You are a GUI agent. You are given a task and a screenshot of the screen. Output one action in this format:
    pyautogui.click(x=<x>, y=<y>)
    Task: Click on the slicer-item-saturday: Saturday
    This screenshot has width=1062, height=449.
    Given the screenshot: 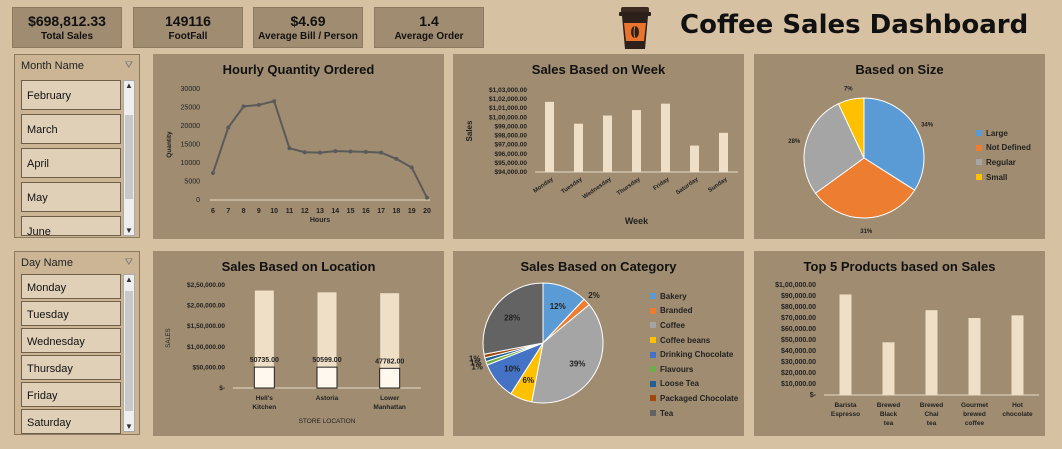 What is the action you would take?
    pyautogui.click(x=71, y=421)
    